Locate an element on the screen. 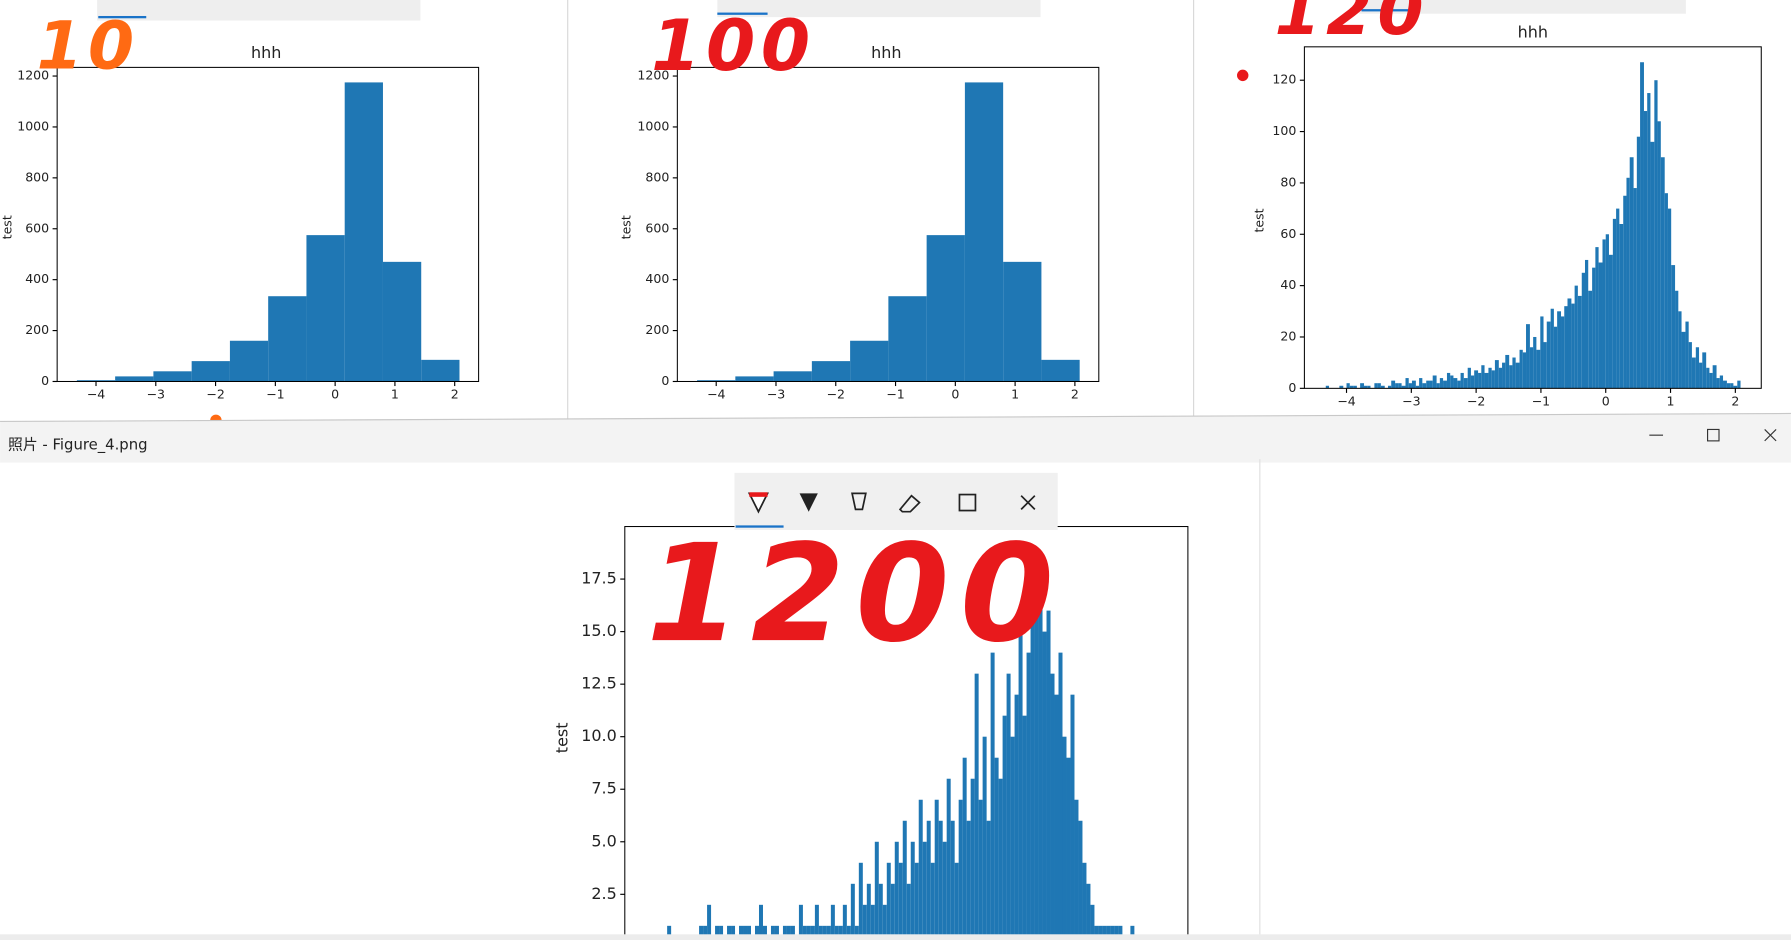 The width and height of the screenshot is (1791, 940). y-tick-label: 60 is located at coordinates (1288, 233).